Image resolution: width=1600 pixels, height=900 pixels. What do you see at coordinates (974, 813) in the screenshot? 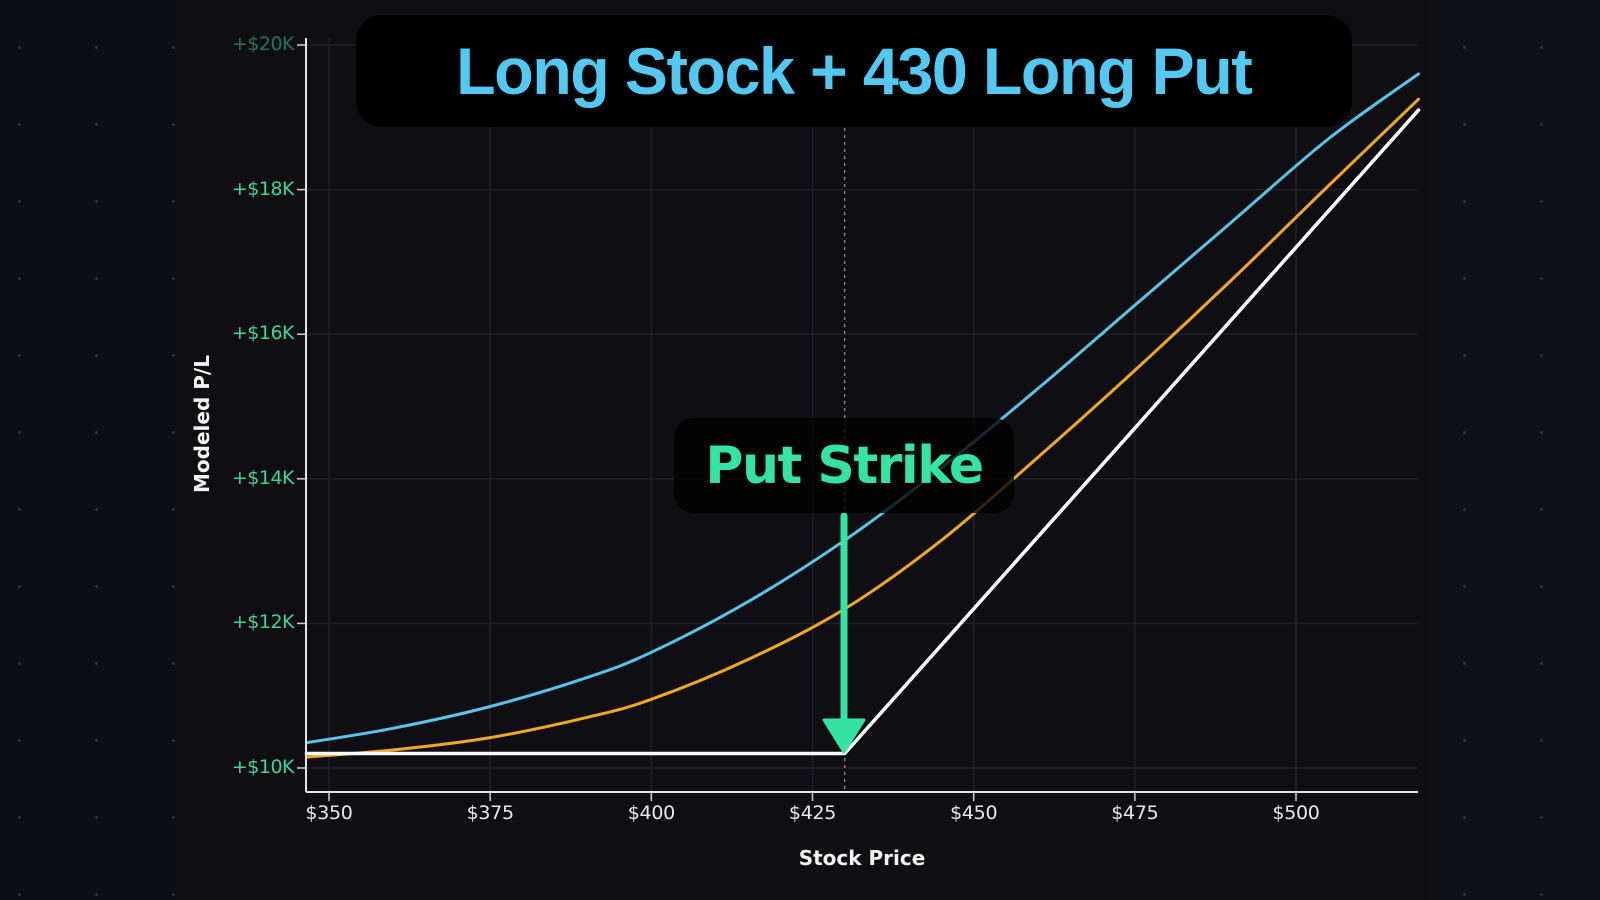
I see `x-tick-label: $450` at bounding box center [974, 813].